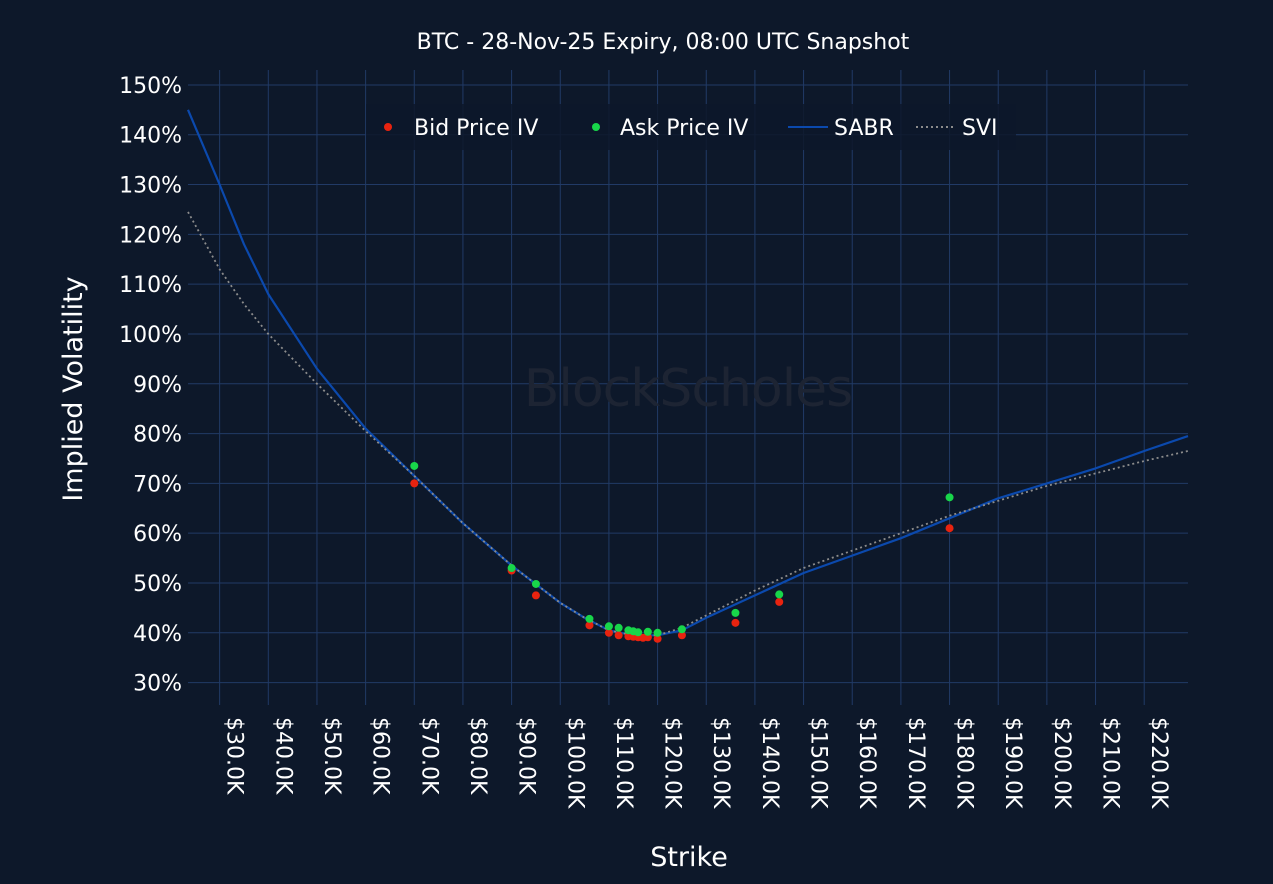 This screenshot has width=1273, height=884. I want to click on watermark: BlockScholes, so click(688, 389).